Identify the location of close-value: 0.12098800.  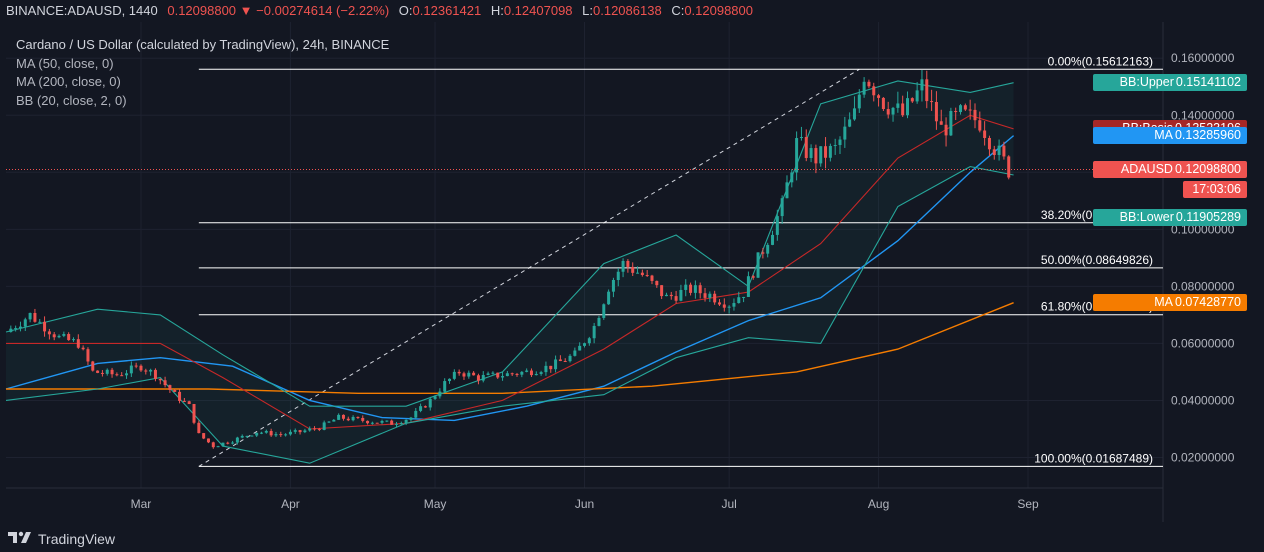
(718, 10).